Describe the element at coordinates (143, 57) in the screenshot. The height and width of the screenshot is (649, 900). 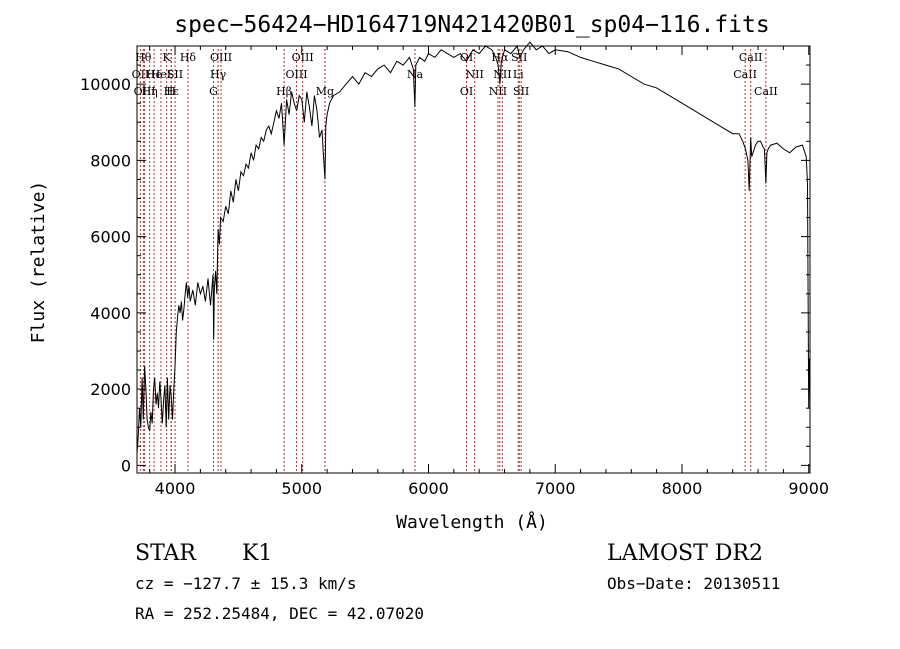
I see `line-label: Hθ` at that location.